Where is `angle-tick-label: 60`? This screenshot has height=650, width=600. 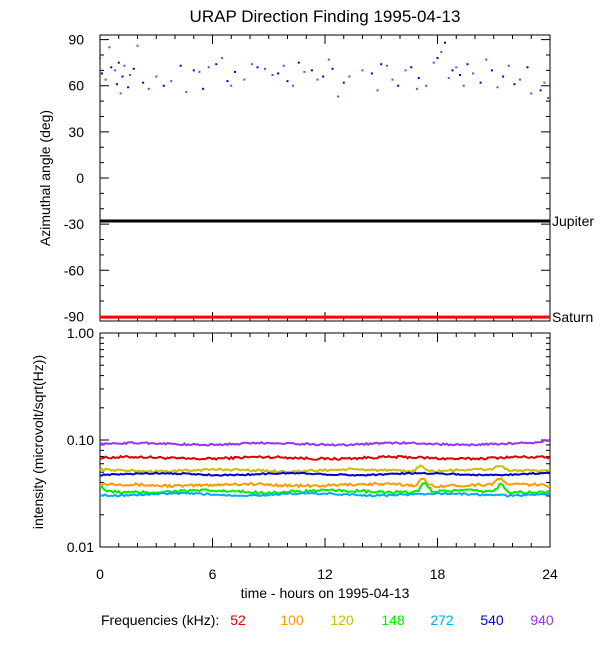 angle-tick-label: 60 is located at coordinates (76, 86).